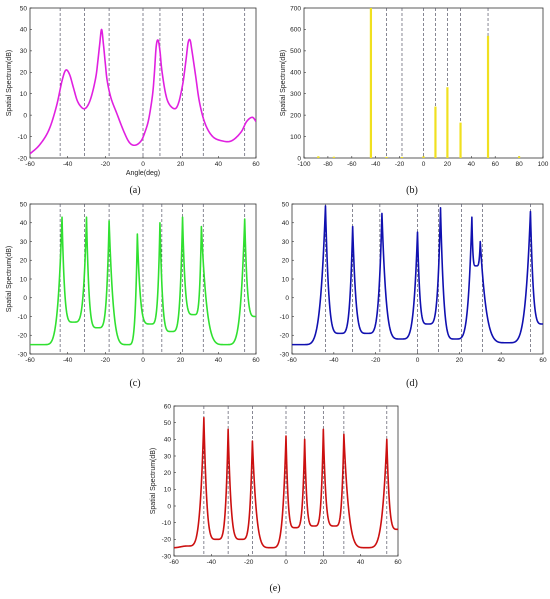 The height and width of the screenshot is (599, 550). What do you see at coordinates (143, 173) in the screenshot?
I see `x-axis-label: Angle(deg)` at bounding box center [143, 173].